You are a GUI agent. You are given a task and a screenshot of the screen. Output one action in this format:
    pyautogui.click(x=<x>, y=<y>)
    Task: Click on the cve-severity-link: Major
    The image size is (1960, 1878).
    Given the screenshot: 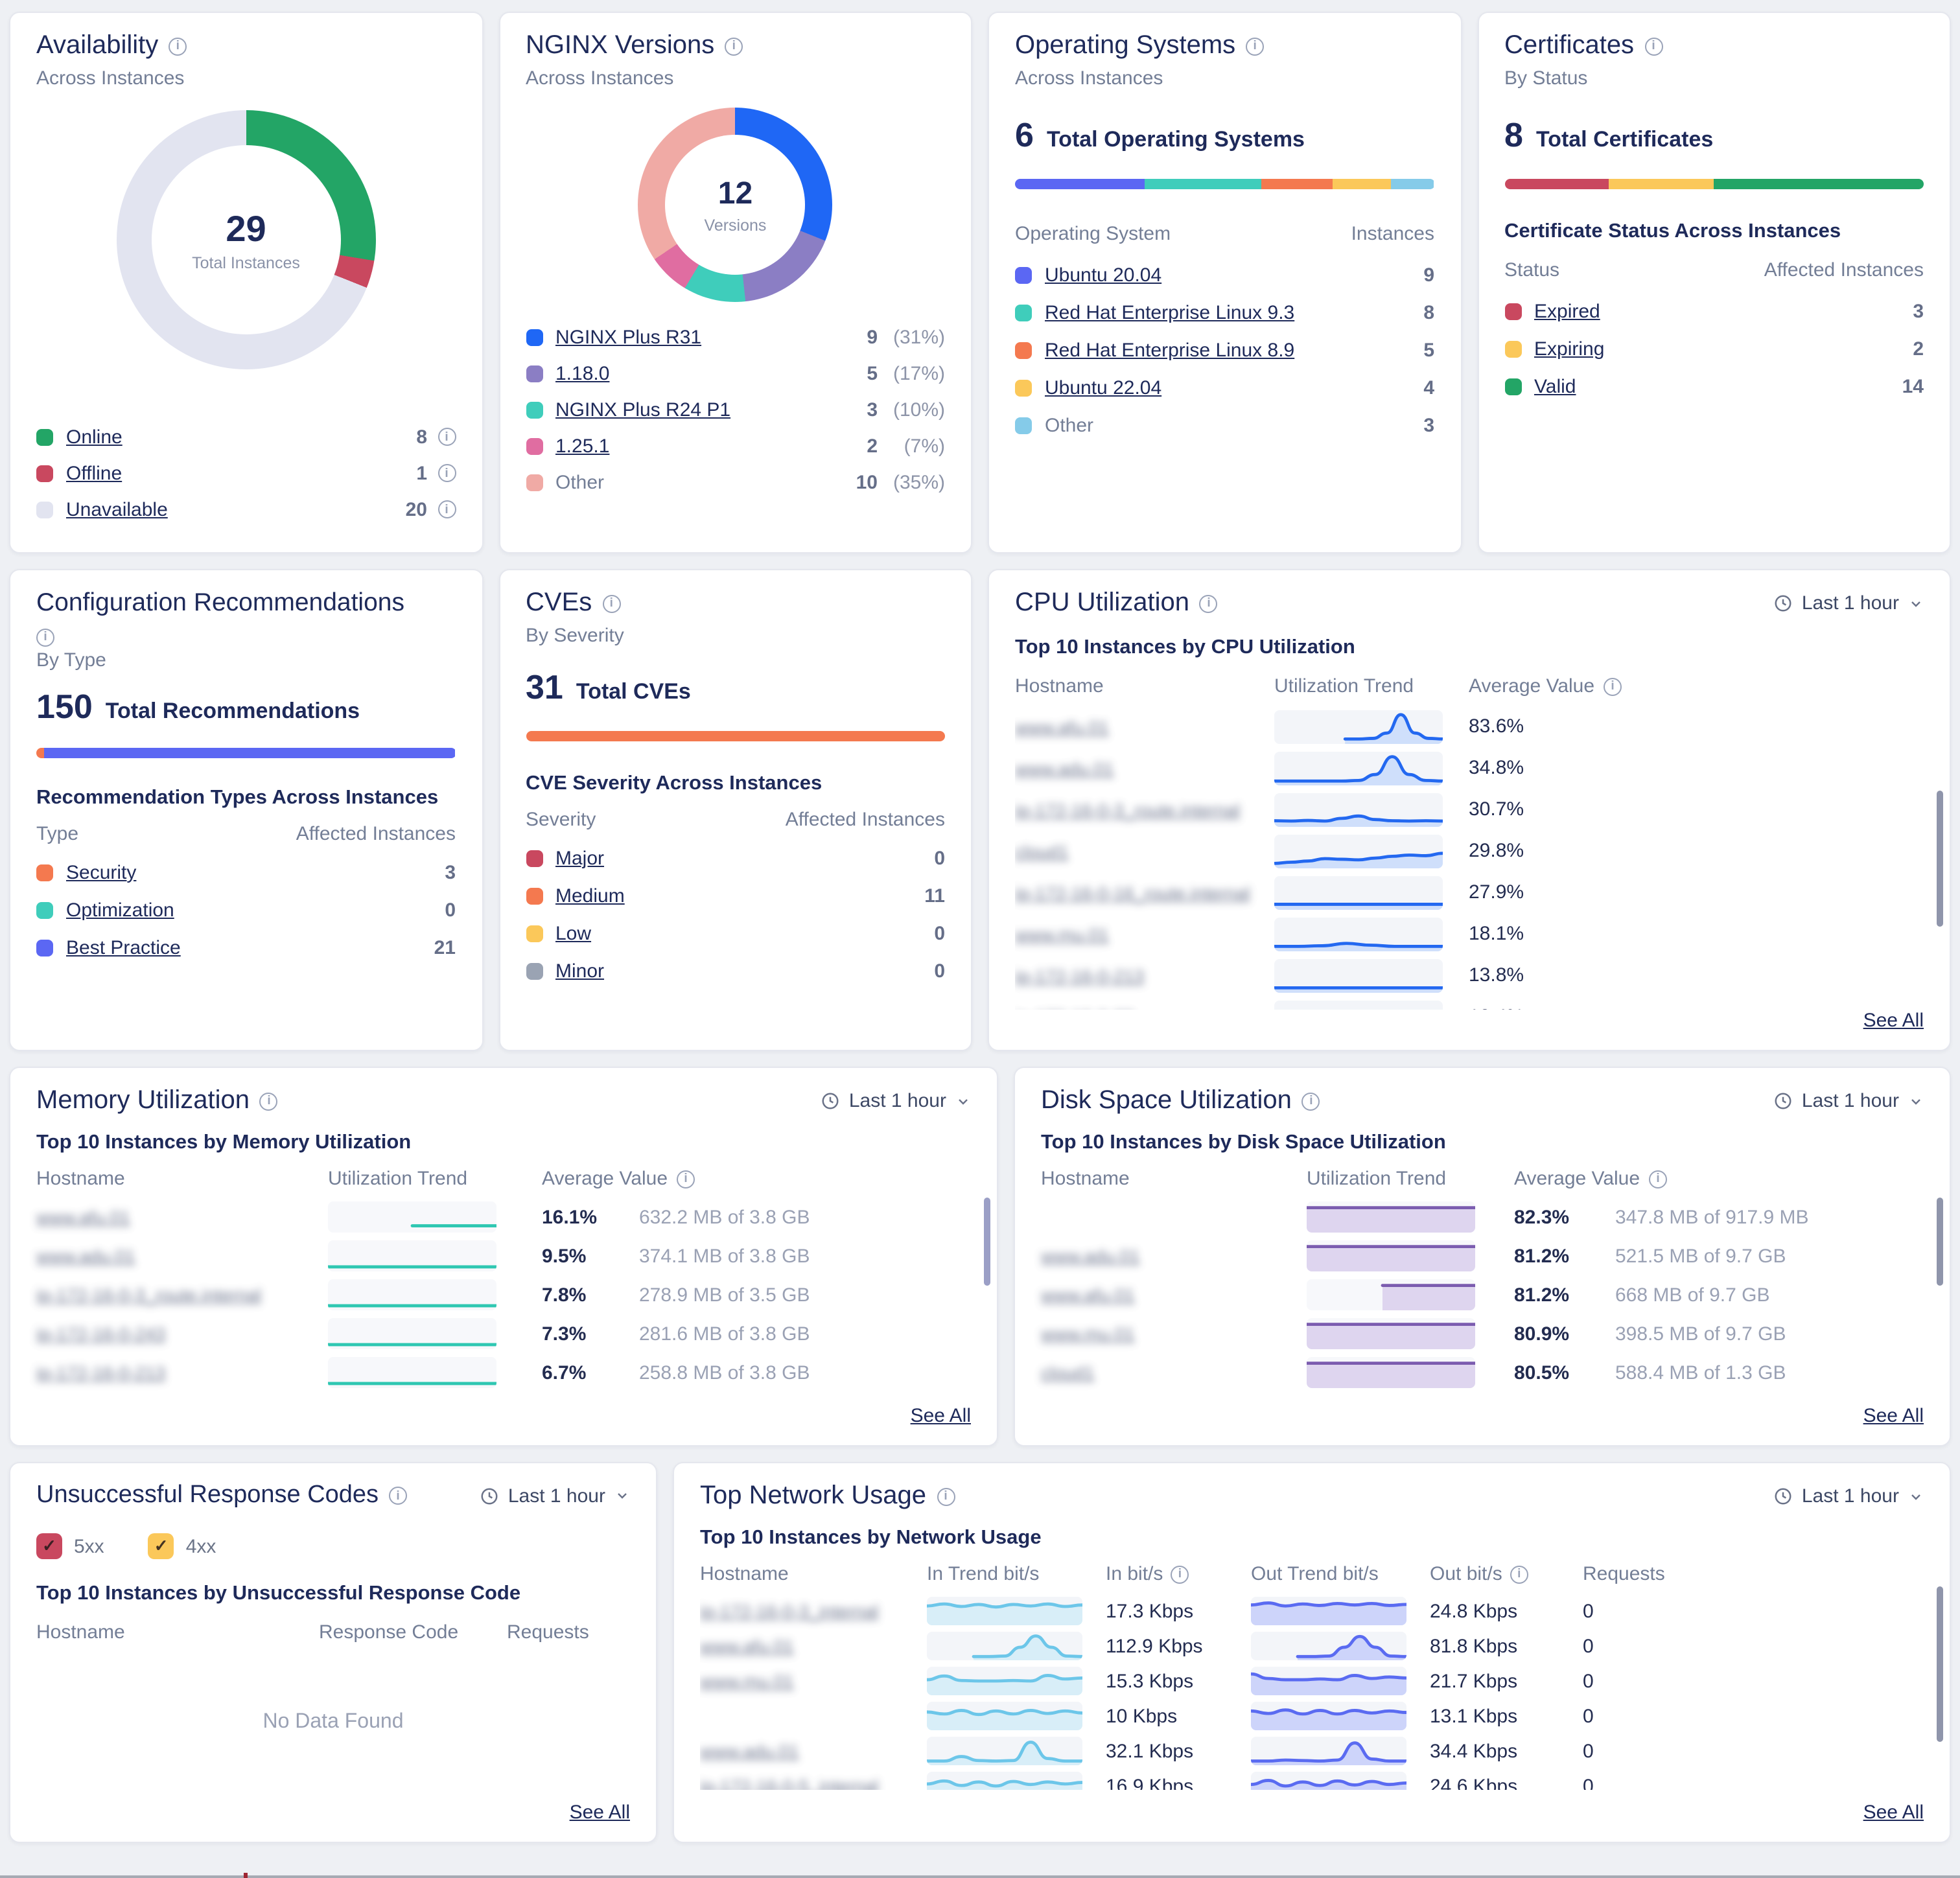 What is the action you would take?
    pyautogui.click(x=580, y=859)
    